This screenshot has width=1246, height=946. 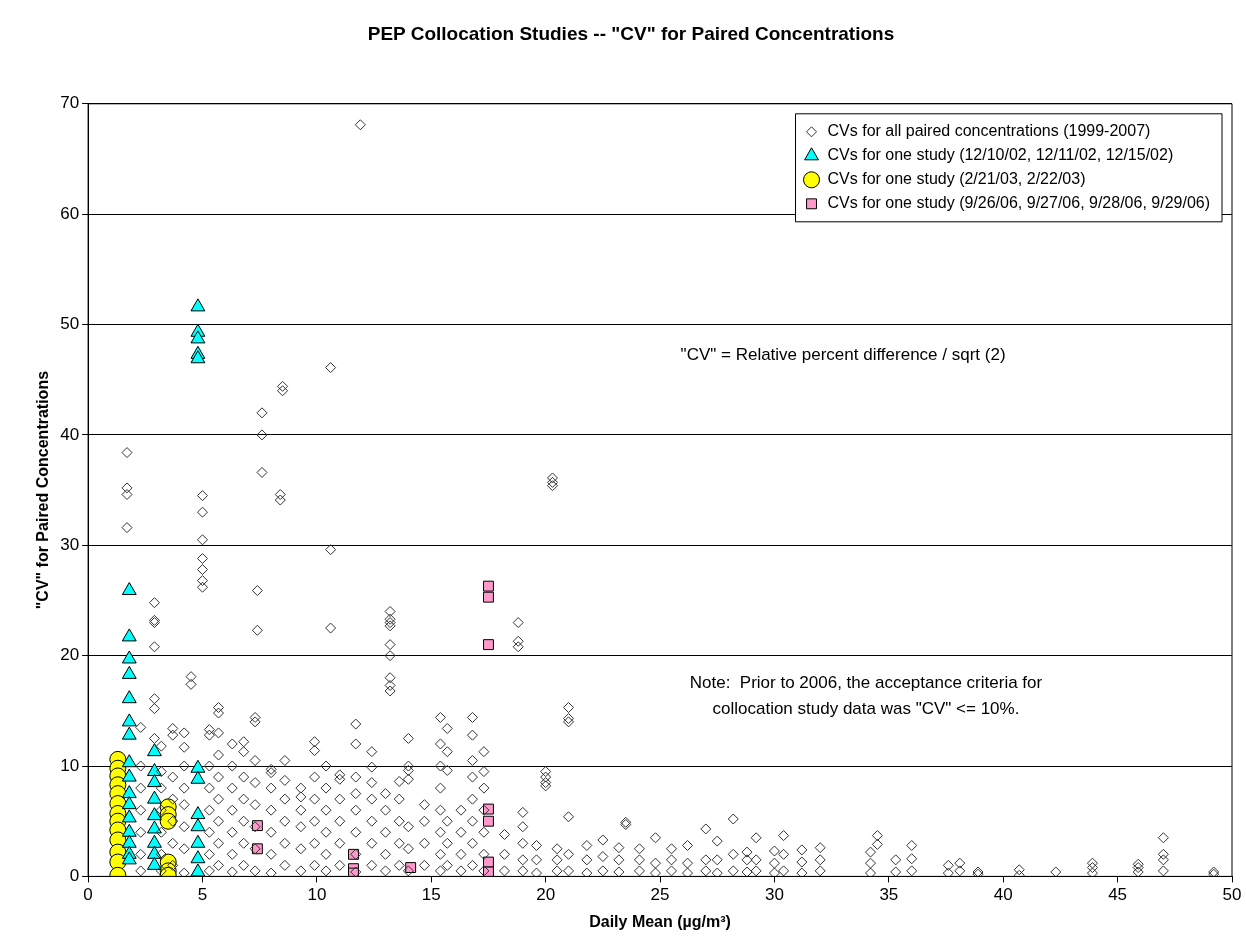 I want to click on y-tick-label: 10, so click(x=70, y=765).